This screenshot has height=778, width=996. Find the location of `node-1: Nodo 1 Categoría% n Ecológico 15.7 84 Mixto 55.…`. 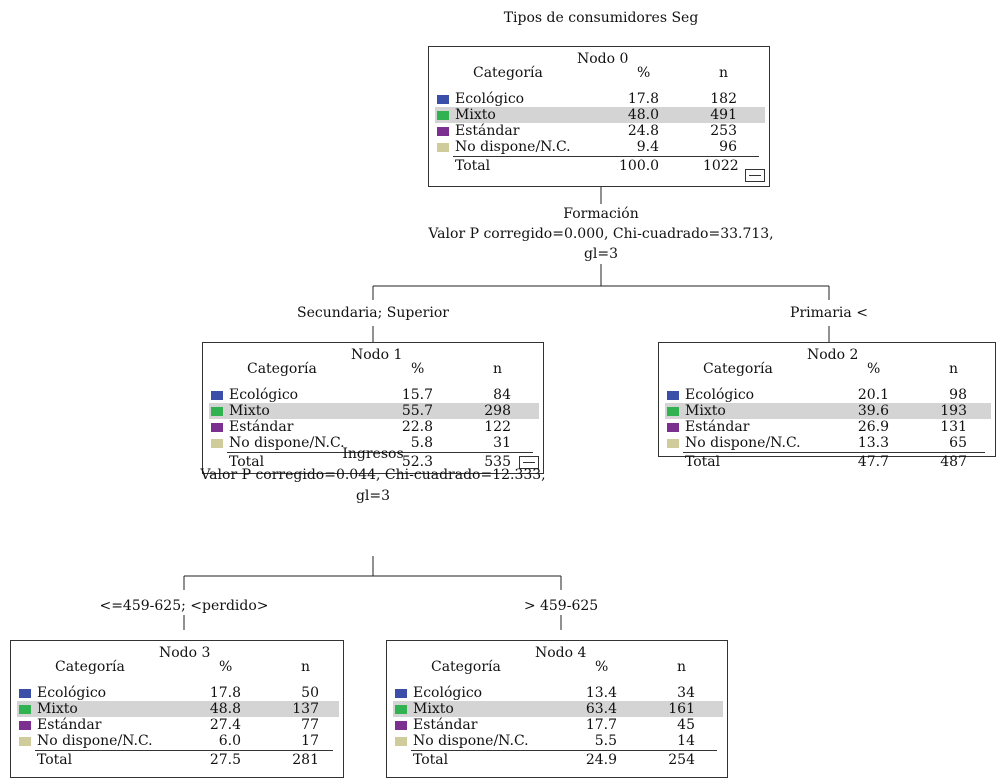

node-1: Nodo 1 Categoría% n Ecológico 15.7 84 Mixto 55.… is located at coordinates (373, 408).